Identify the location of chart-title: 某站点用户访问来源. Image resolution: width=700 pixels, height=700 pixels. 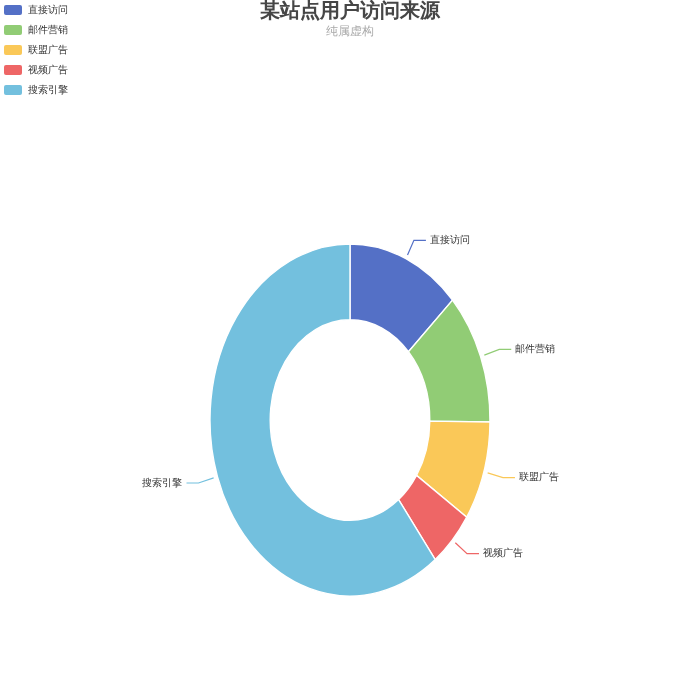
(350, 12).